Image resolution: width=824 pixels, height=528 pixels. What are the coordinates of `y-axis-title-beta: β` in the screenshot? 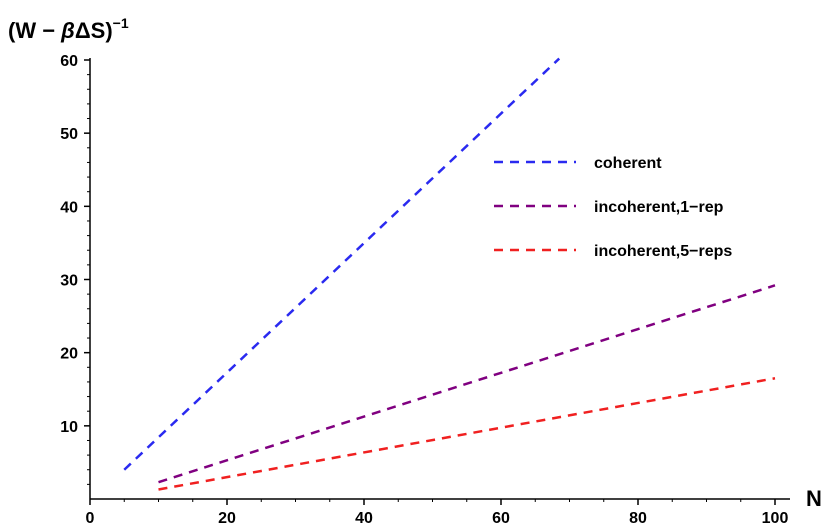 It's located at (67, 30).